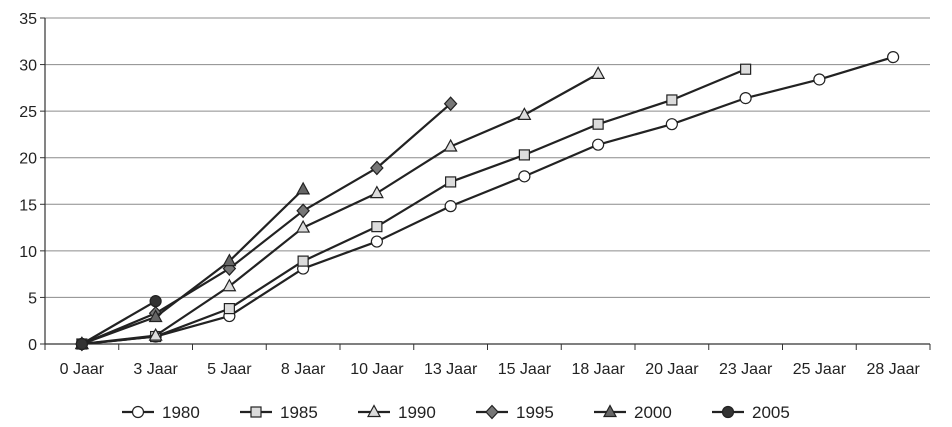 The image size is (952, 427). I want to click on x-tick-label: 20 Jaar, so click(672, 369).